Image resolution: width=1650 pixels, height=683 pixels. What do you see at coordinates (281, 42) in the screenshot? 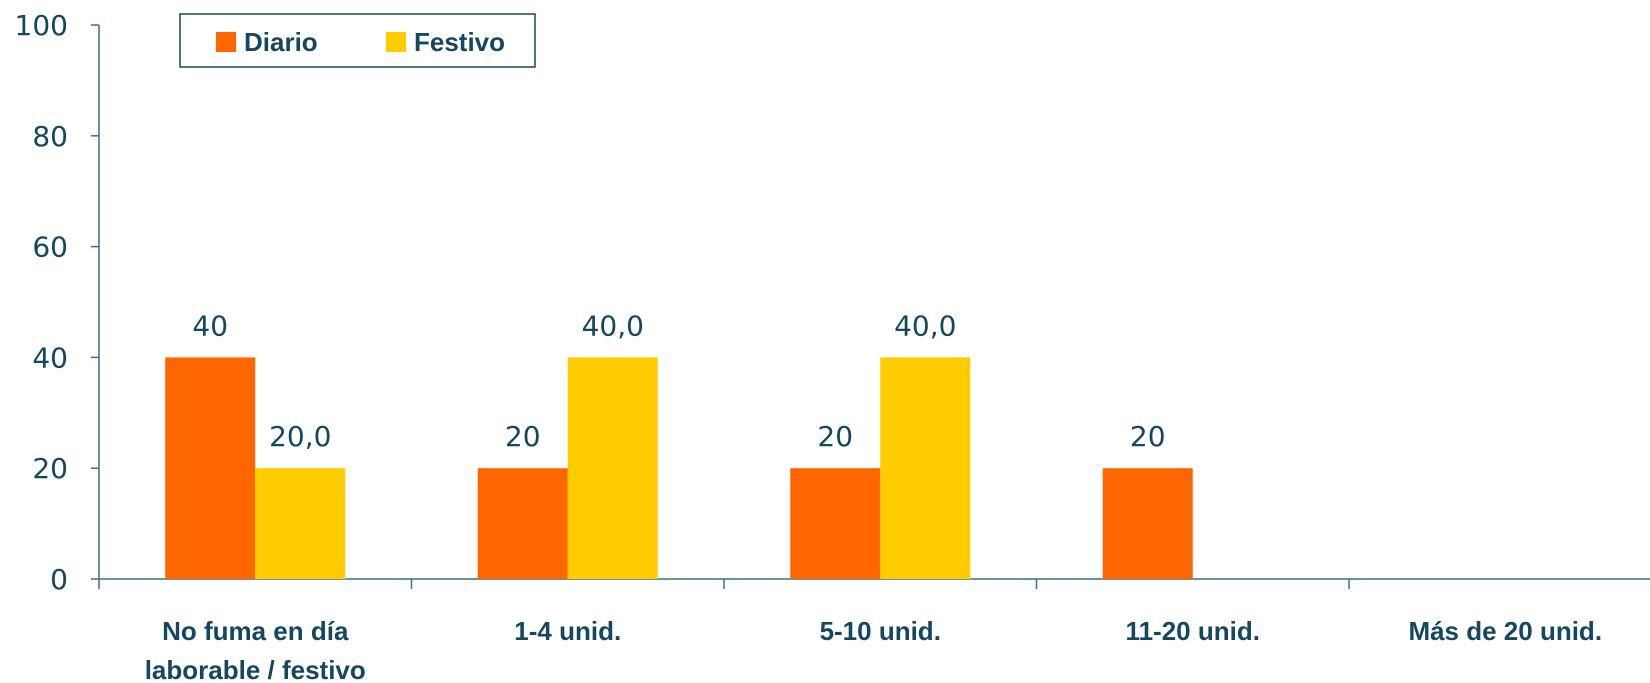
I see `legend-label-diario: Diario` at bounding box center [281, 42].